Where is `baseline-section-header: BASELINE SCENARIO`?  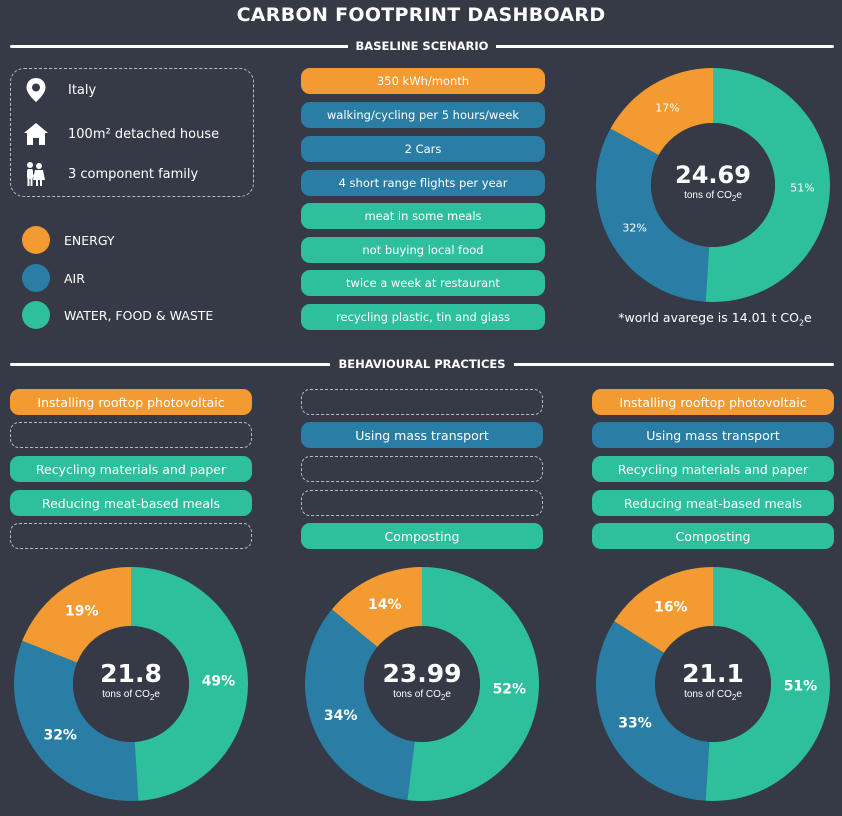
baseline-section-header: BASELINE SCENARIO is located at coordinates (422, 46).